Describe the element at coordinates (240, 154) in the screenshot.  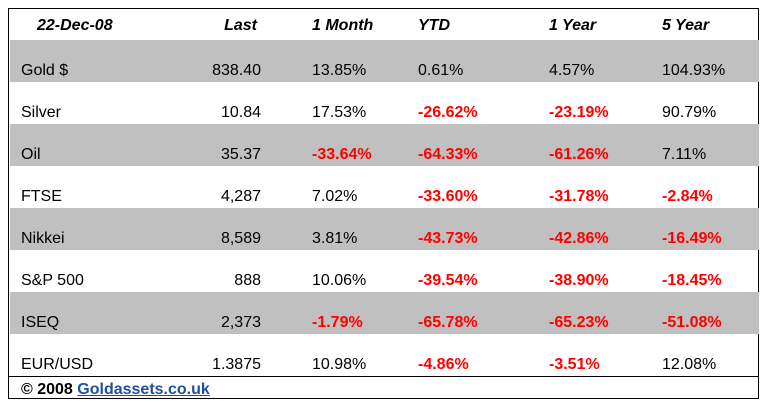
I see `cell-value: 35.37` at that location.